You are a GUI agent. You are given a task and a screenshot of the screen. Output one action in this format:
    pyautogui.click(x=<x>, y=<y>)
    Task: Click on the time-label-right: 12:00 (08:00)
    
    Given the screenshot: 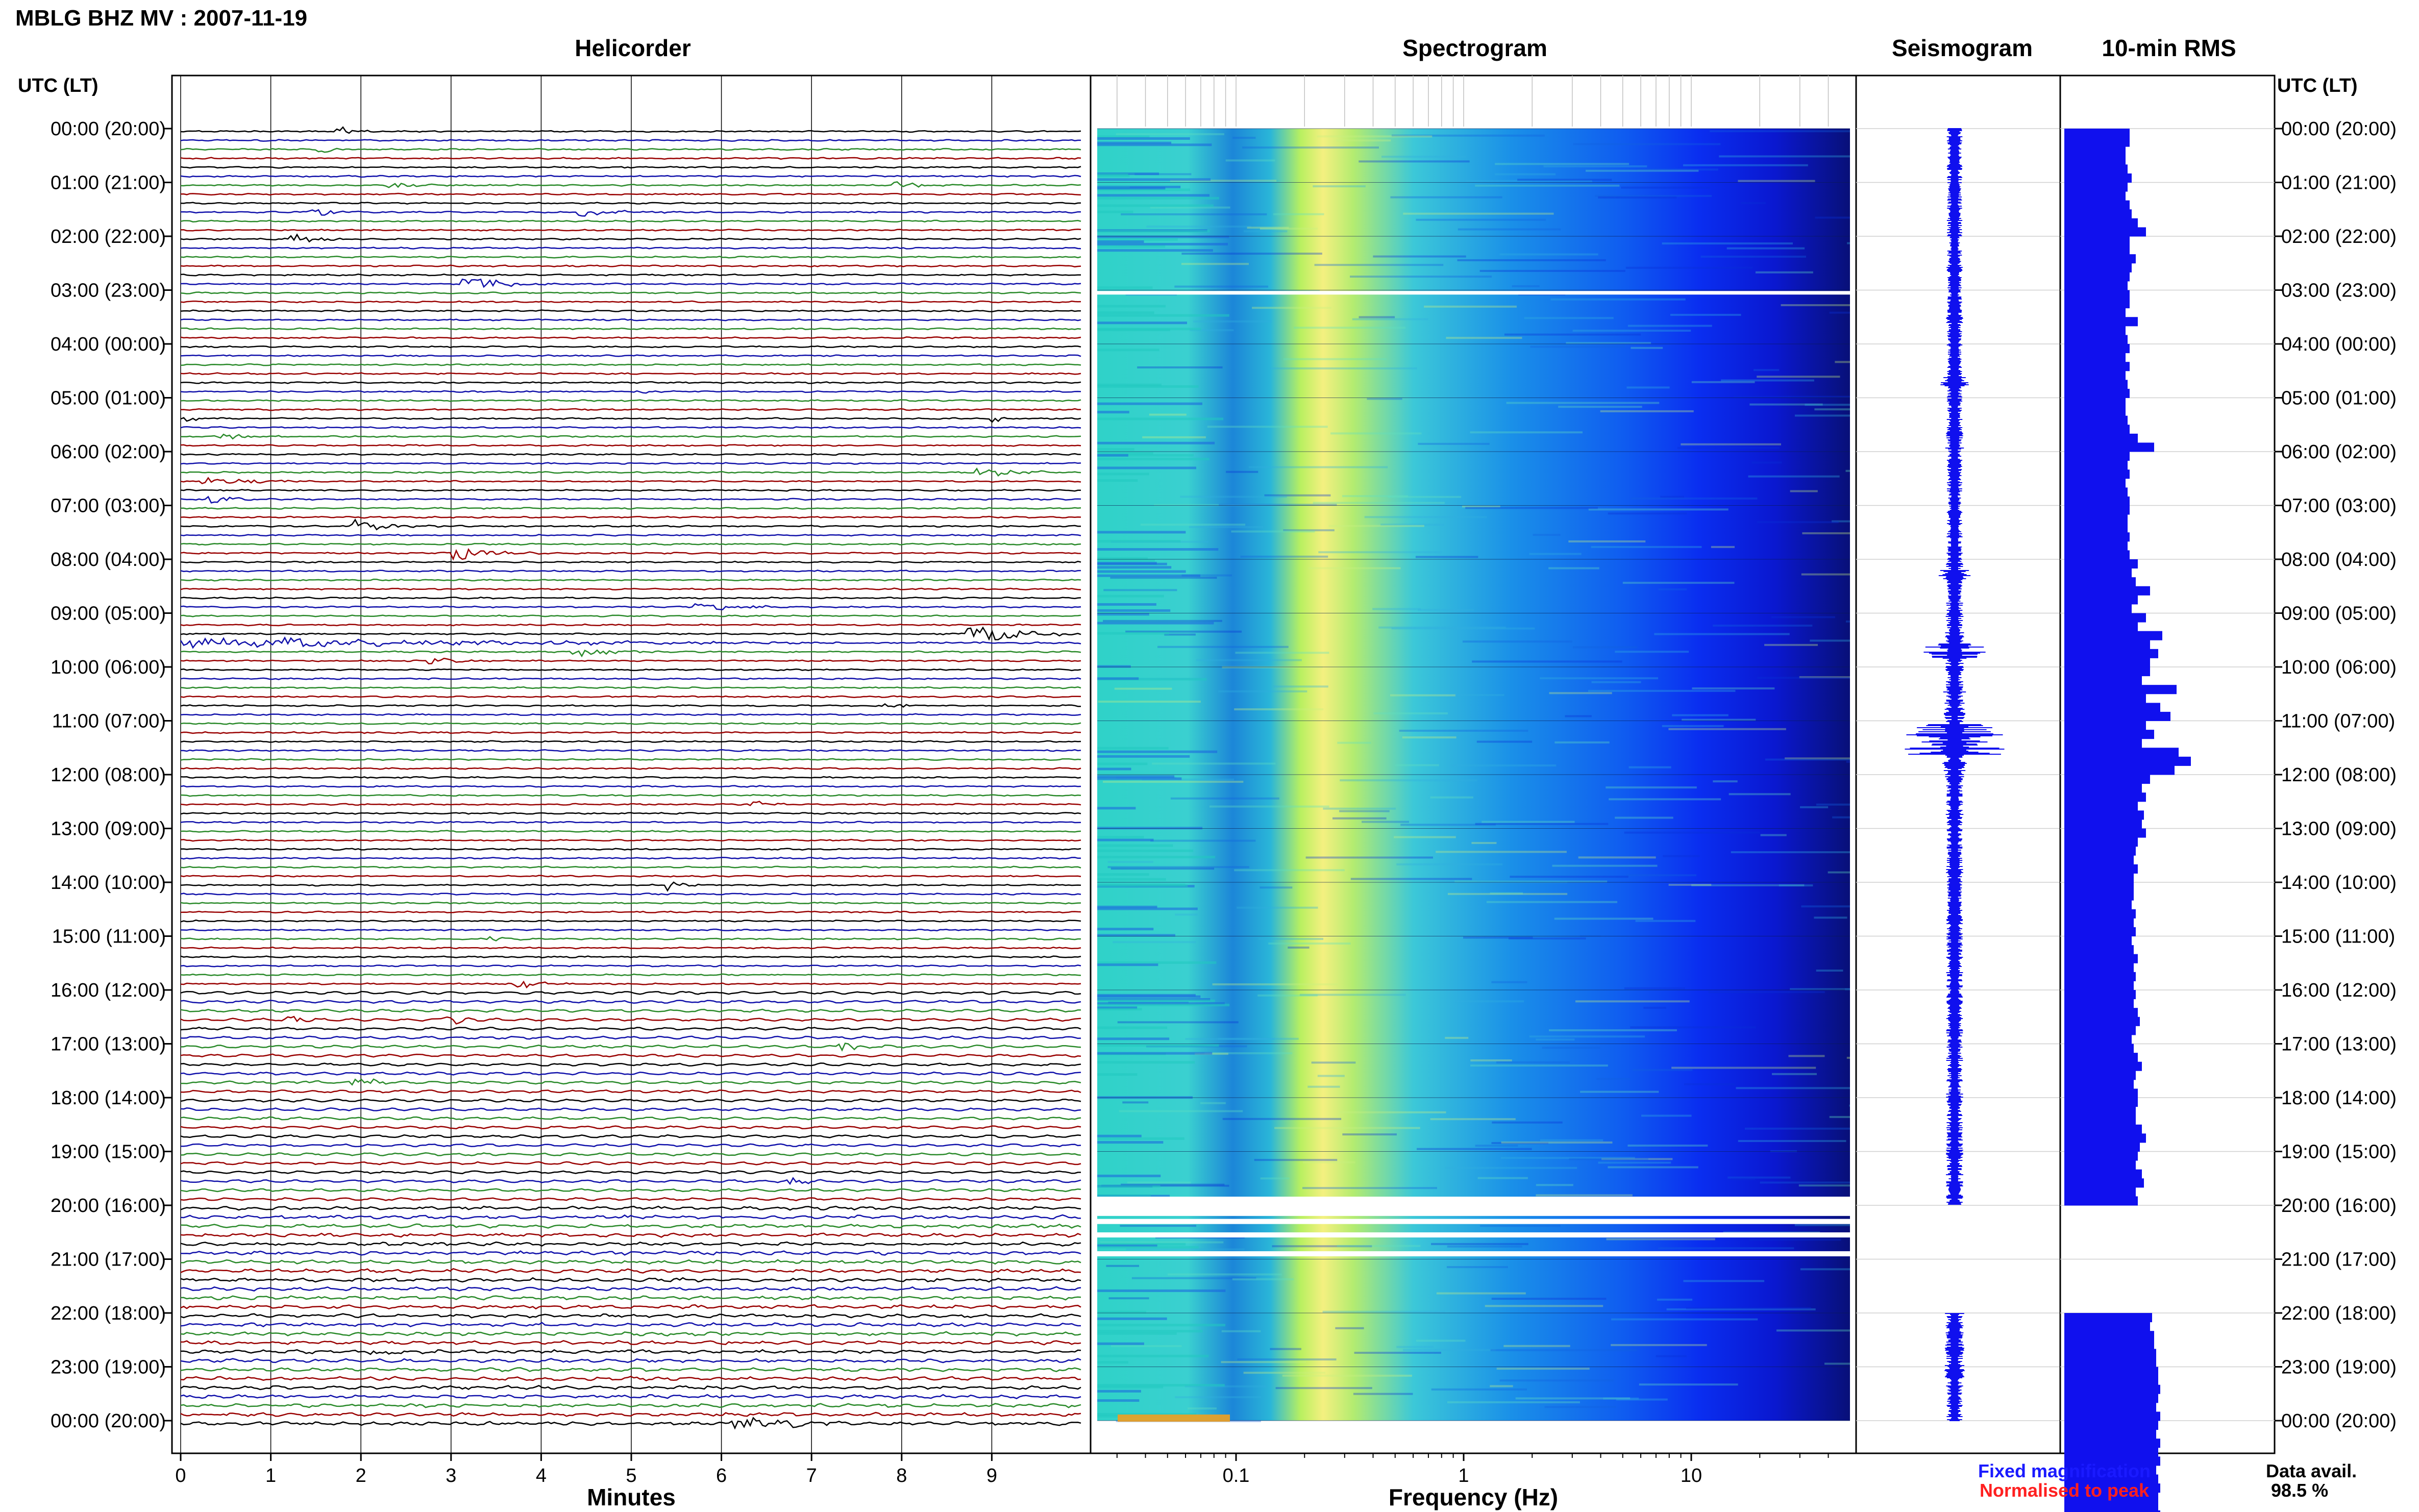 What is the action you would take?
    pyautogui.click(x=2339, y=775)
    